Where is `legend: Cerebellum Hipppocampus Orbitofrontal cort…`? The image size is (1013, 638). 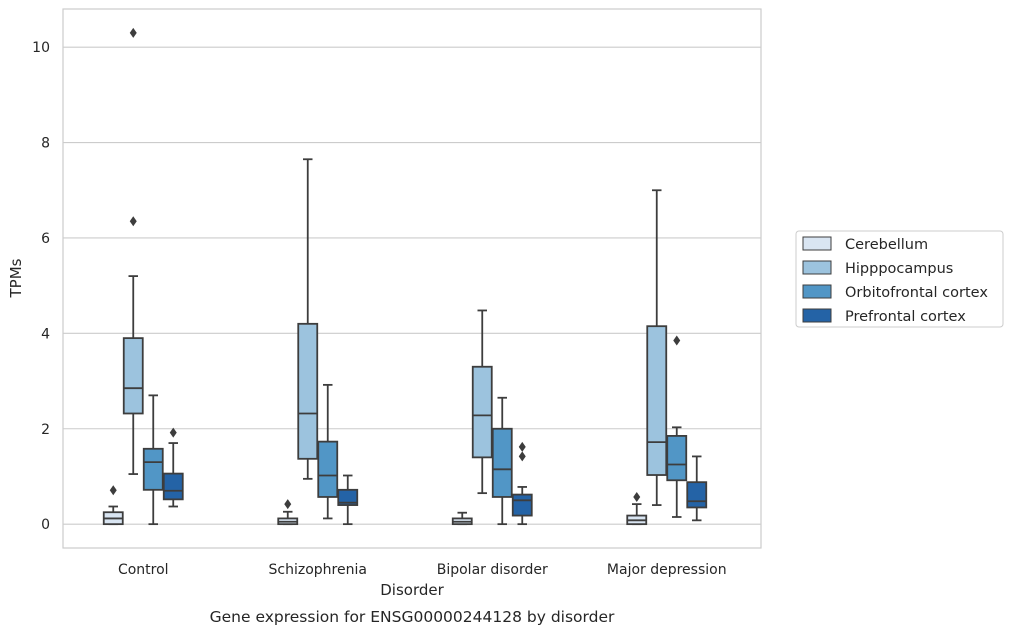 legend: Cerebellum Hipppocampus Orbitofrontal cort… is located at coordinates (899, 279).